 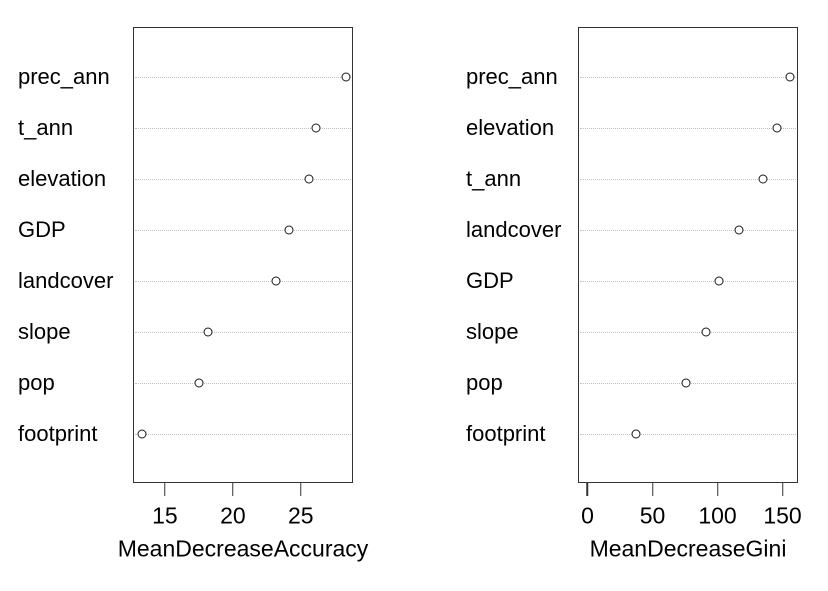 I want to click on x-axis-tick-label: 0, so click(x=587, y=515).